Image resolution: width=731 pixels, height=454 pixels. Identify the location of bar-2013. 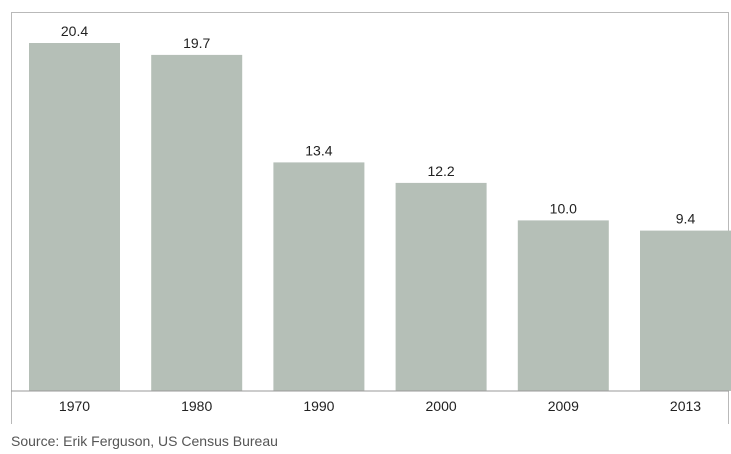
(685, 310).